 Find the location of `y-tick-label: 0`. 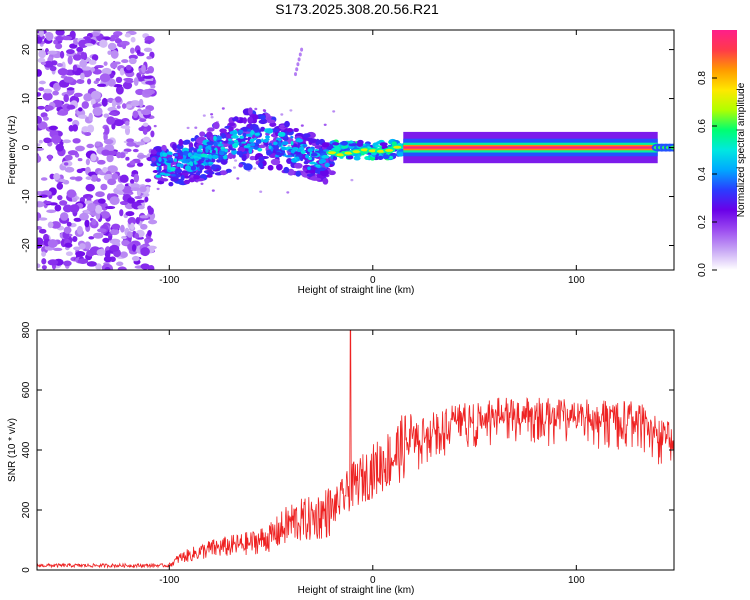

y-tick-label: 0 is located at coordinates (26, 570).